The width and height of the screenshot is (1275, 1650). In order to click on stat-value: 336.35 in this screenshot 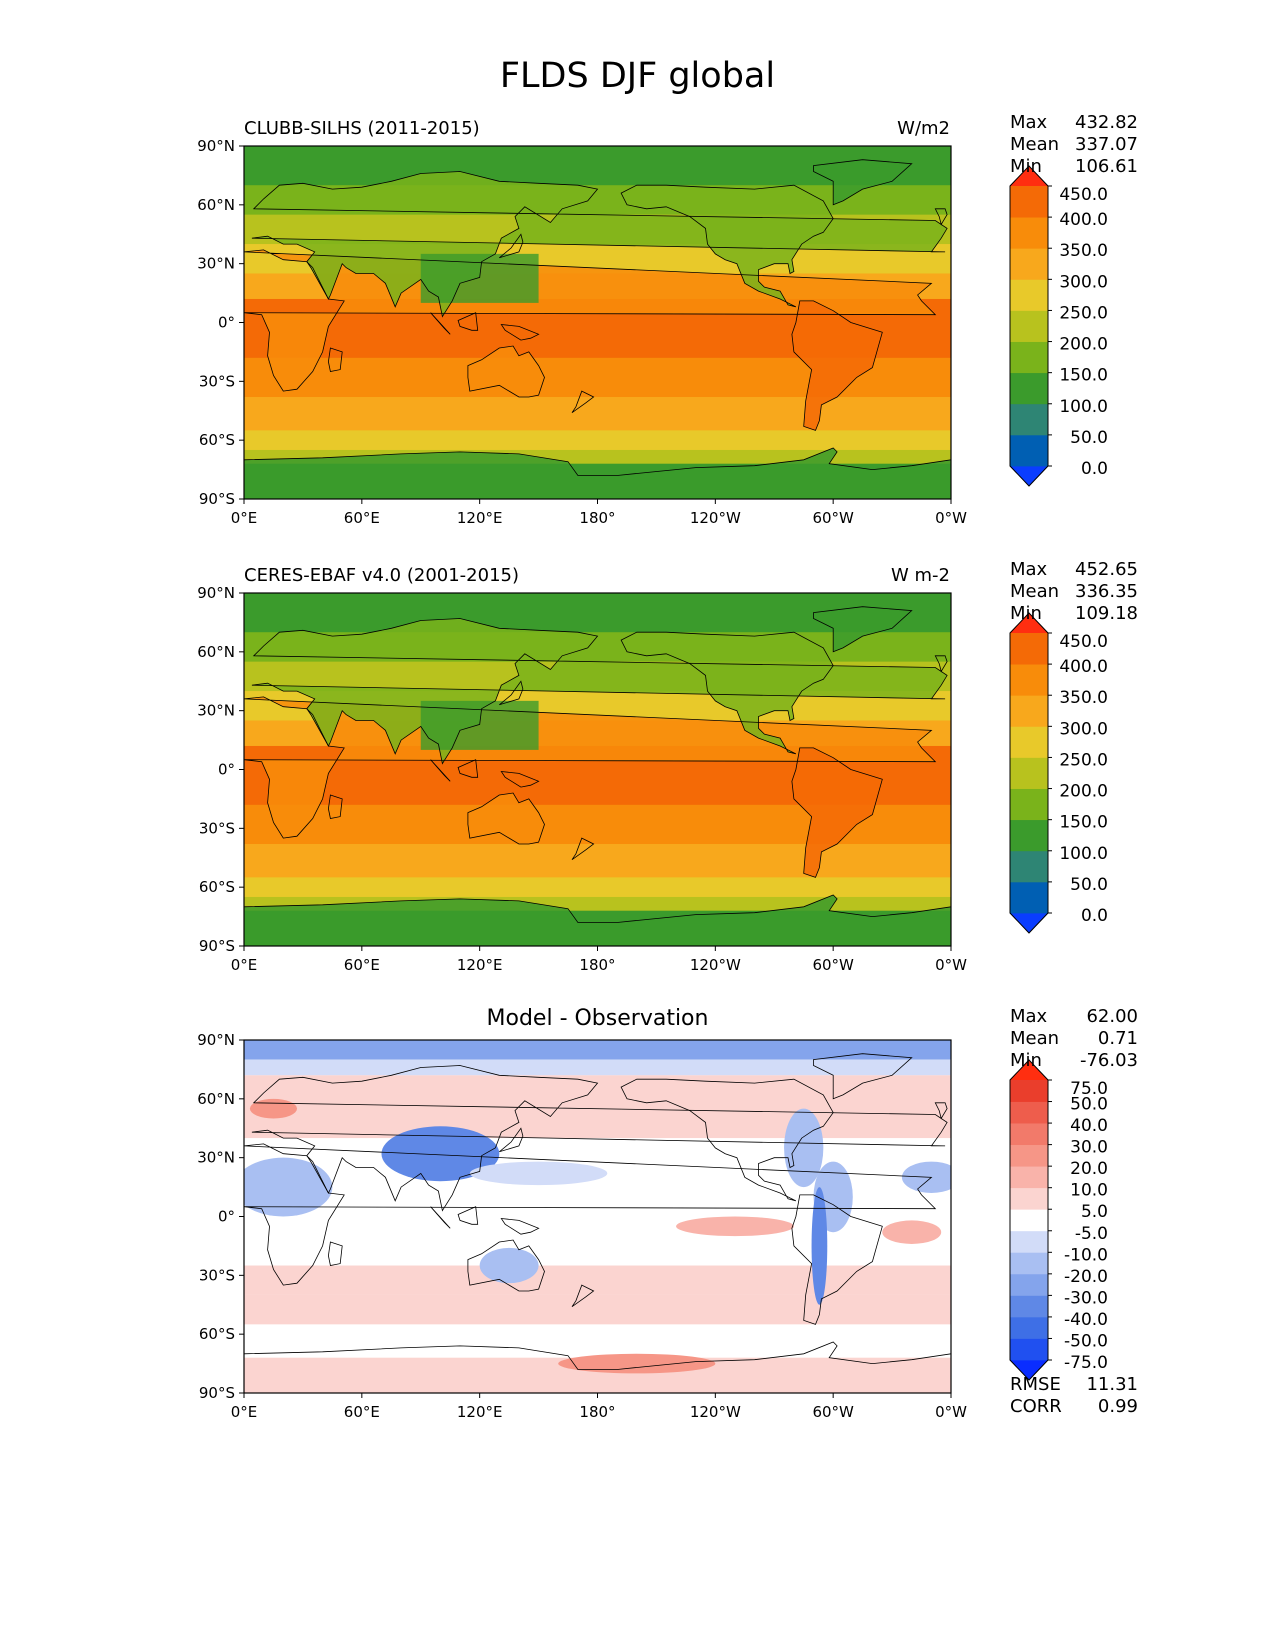, I will do `click(1106, 591)`.